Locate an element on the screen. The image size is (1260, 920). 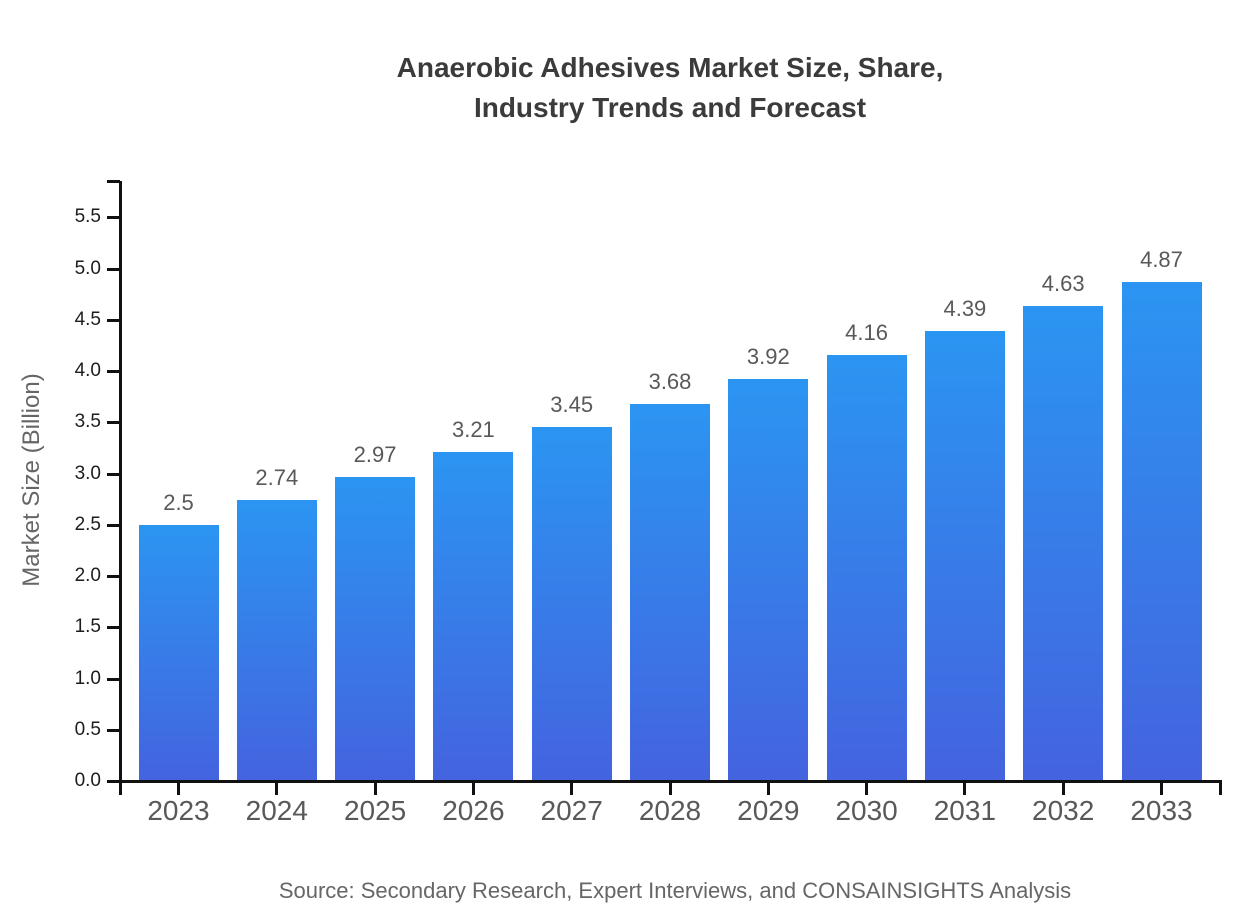
bar-value-label: 3.45 is located at coordinates (572, 404).